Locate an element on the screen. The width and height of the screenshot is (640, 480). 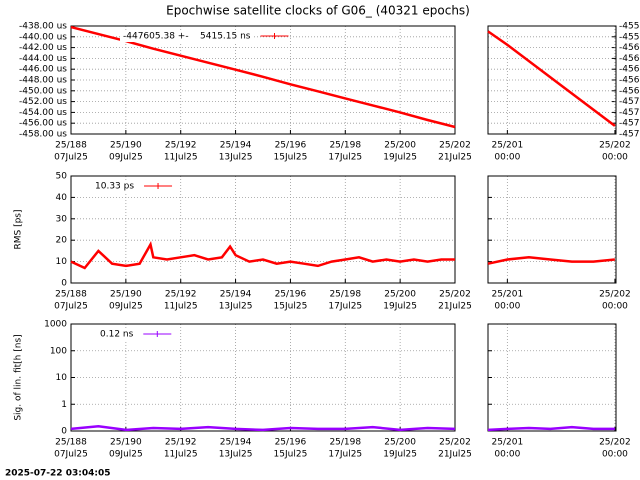
y-tick-label: 100 is located at coordinates (58, 351).